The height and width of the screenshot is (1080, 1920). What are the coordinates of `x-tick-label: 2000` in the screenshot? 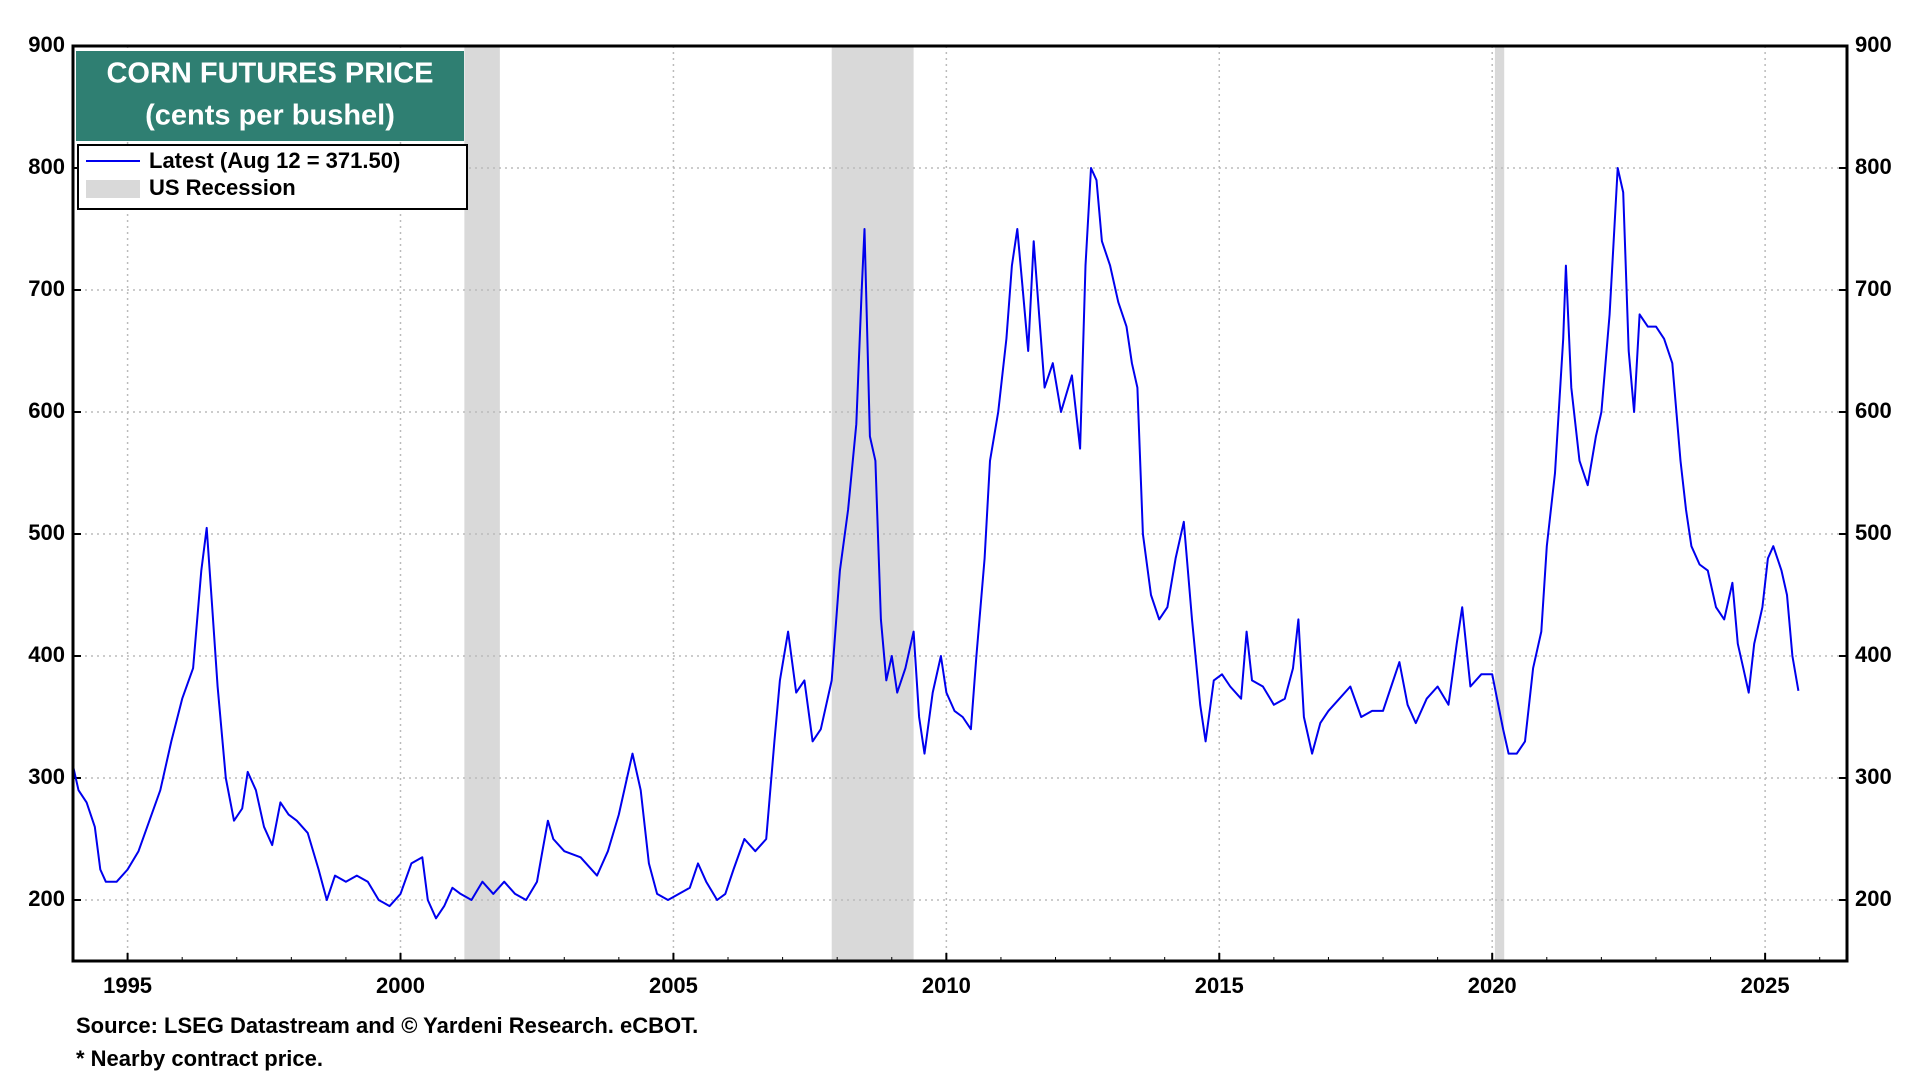 It's located at (400, 985).